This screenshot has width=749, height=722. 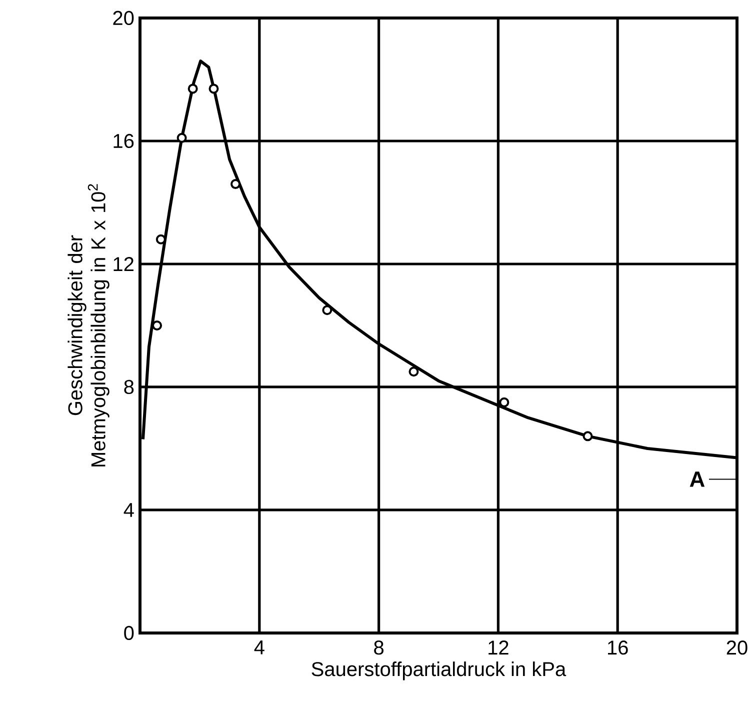 What do you see at coordinates (737, 647) in the screenshot?
I see `x-tick-label: 20` at bounding box center [737, 647].